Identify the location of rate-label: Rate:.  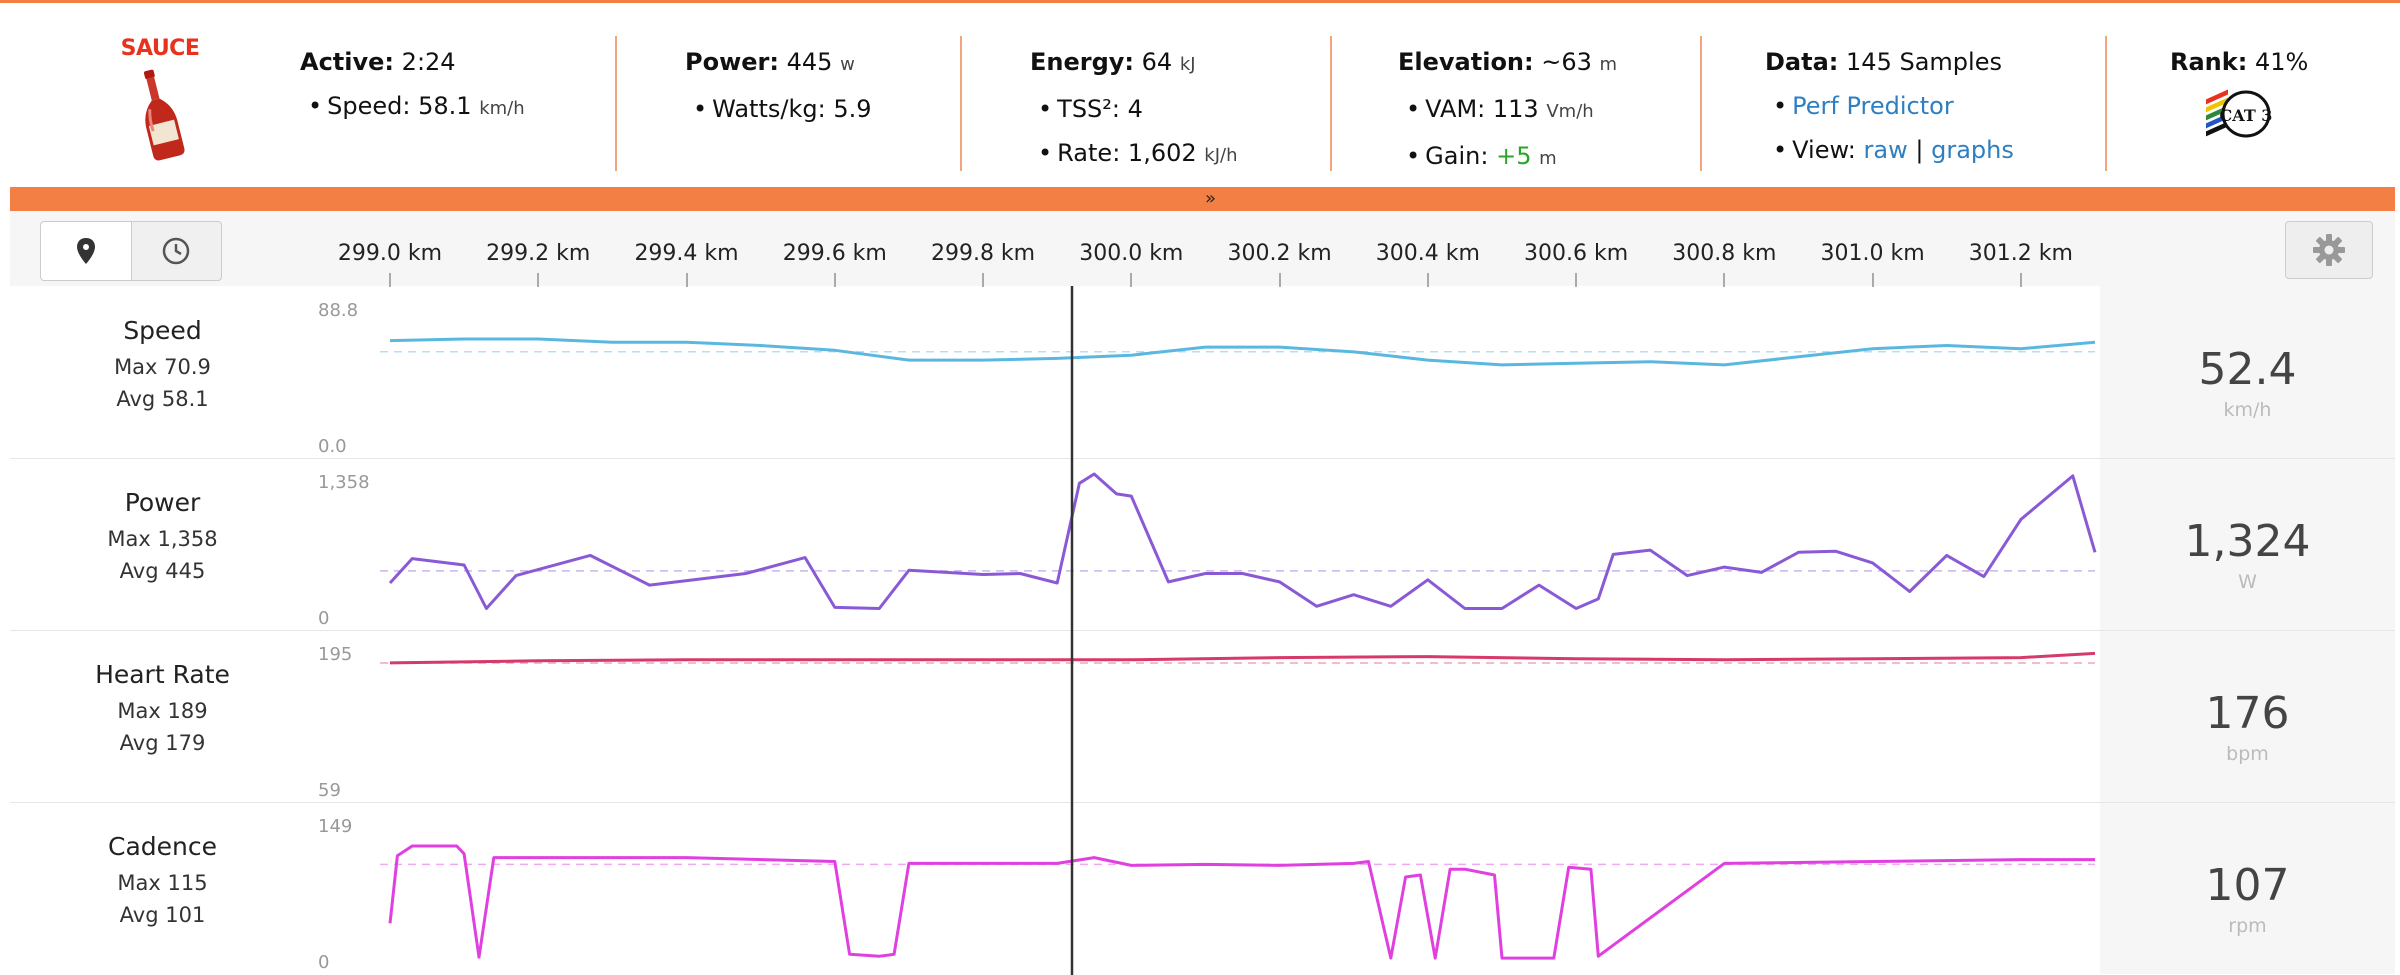
(1089, 153).